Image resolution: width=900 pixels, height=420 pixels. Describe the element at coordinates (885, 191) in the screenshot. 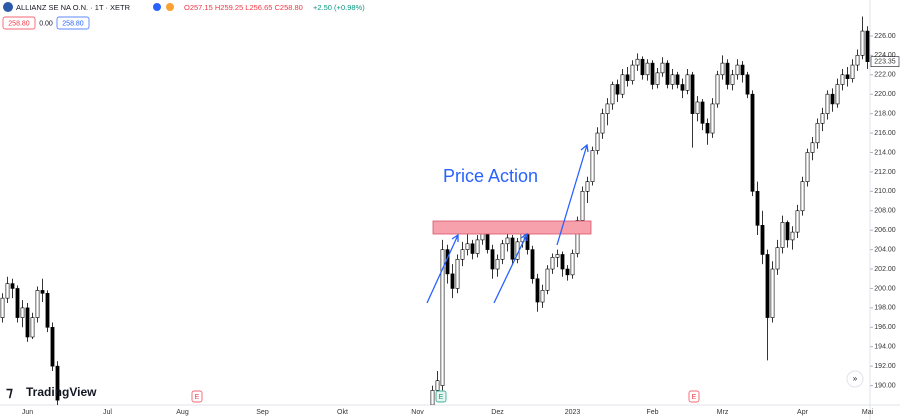

I see `y-tick-label: 210.00` at that location.